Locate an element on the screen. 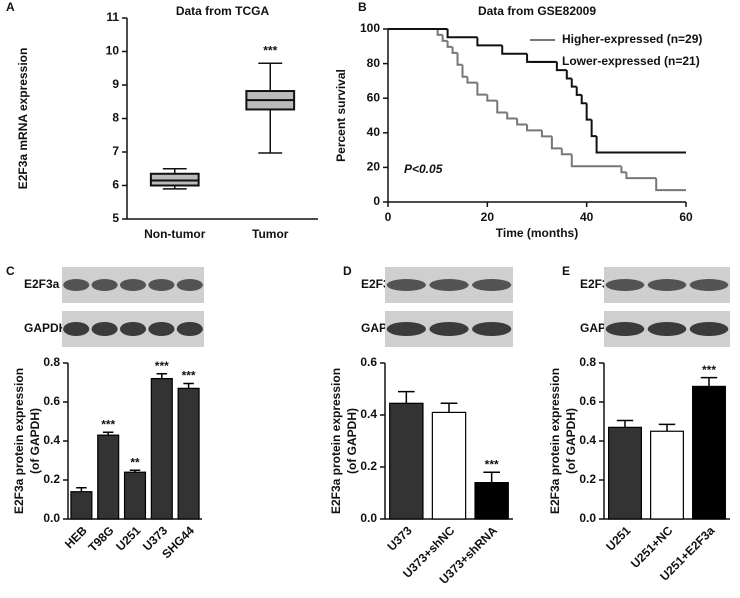 The image size is (740, 598). y-tick-label: 11 is located at coordinates (112, 17).